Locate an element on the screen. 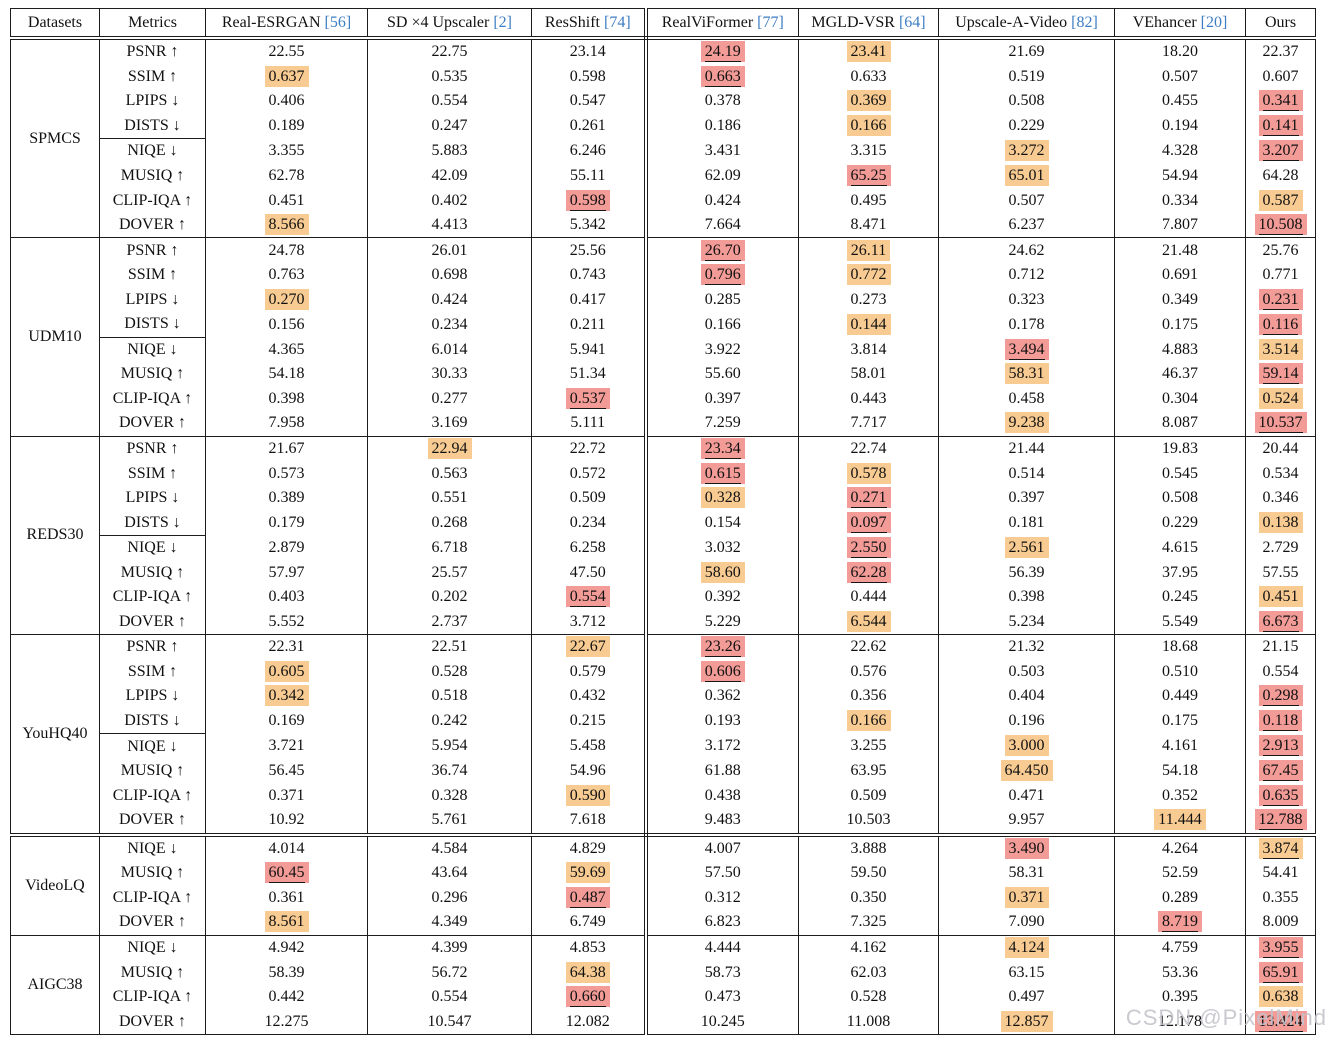 The image size is (1329, 1049). metric-value-cell: 0.444 is located at coordinates (868, 597).